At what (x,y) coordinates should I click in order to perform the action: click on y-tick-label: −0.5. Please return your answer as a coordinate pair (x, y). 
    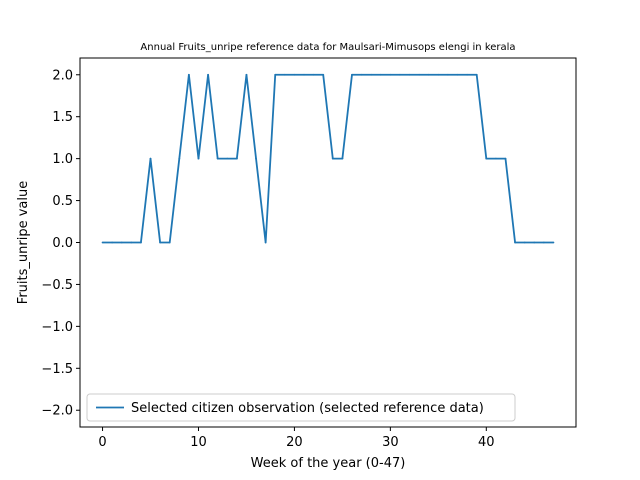
    Looking at the image, I should click on (57, 285).